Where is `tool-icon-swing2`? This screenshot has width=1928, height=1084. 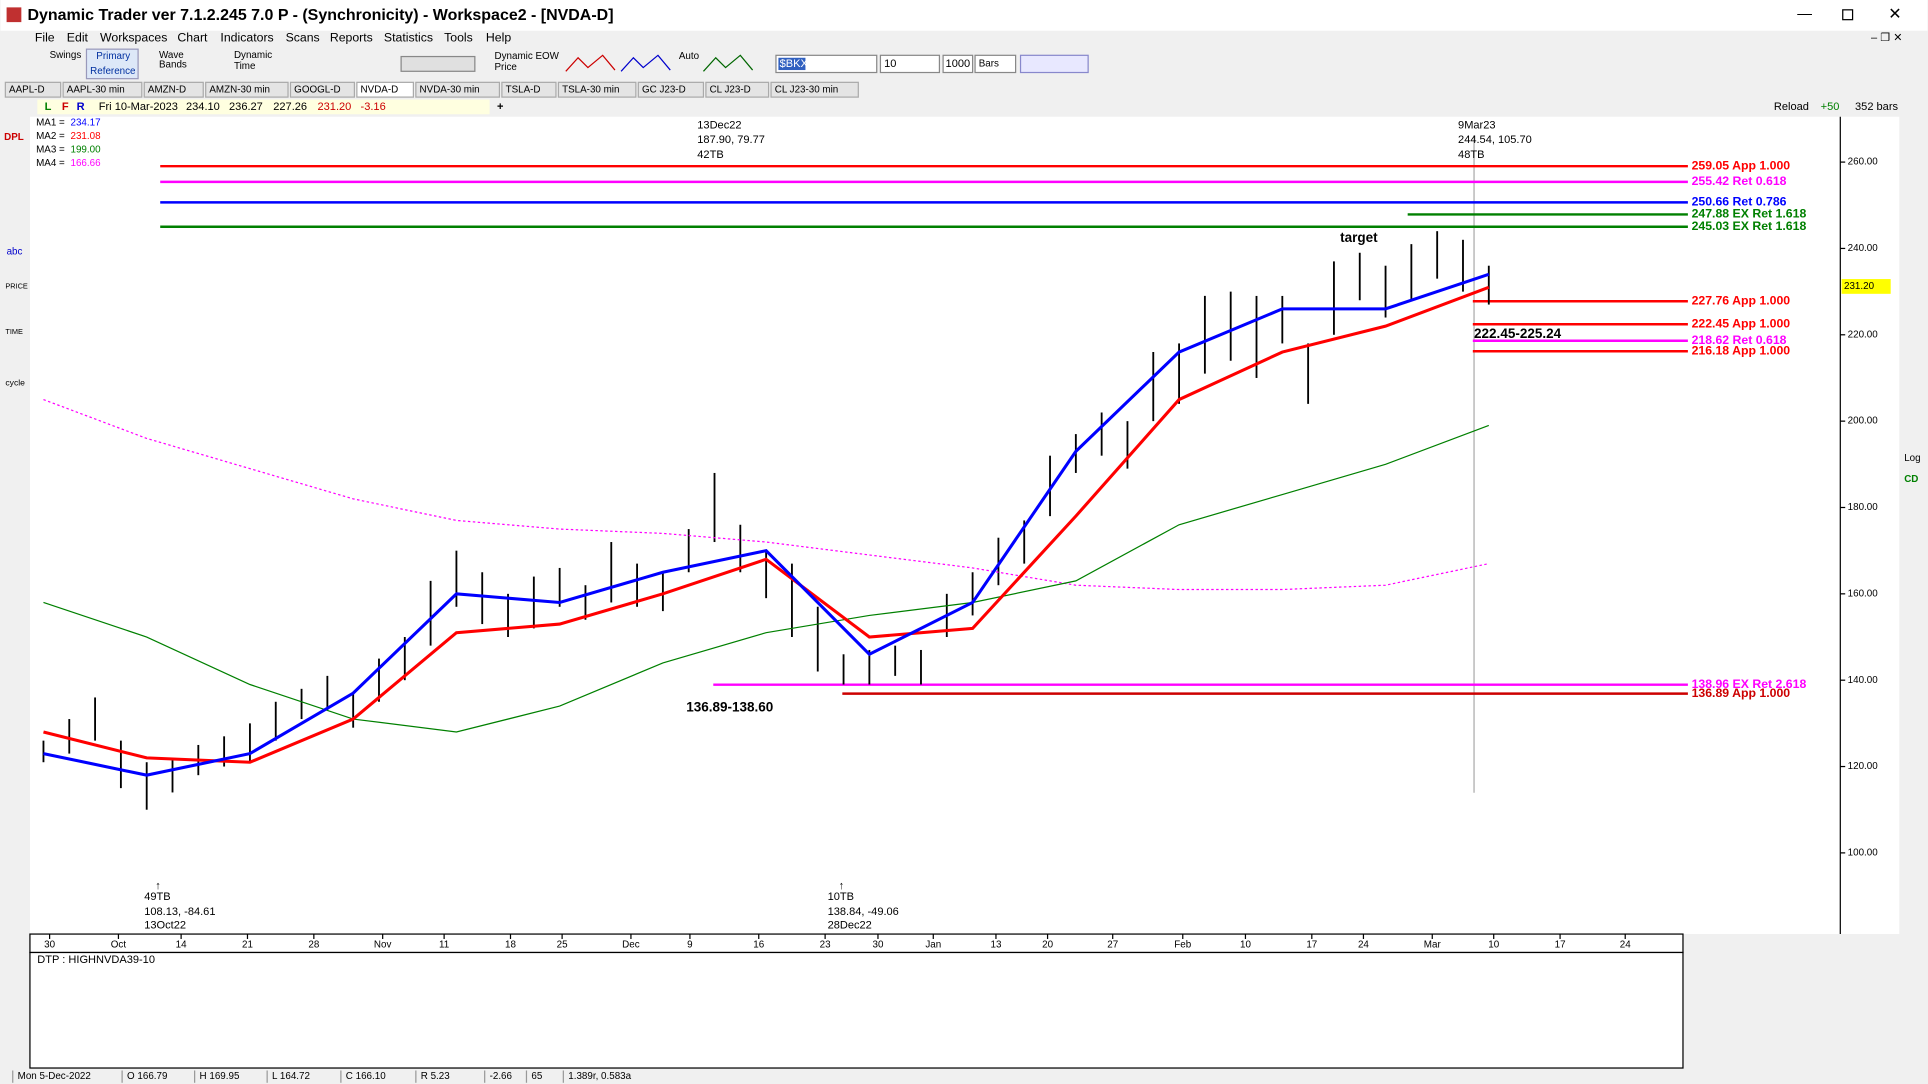
tool-icon-swing2 is located at coordinates (645, 63).